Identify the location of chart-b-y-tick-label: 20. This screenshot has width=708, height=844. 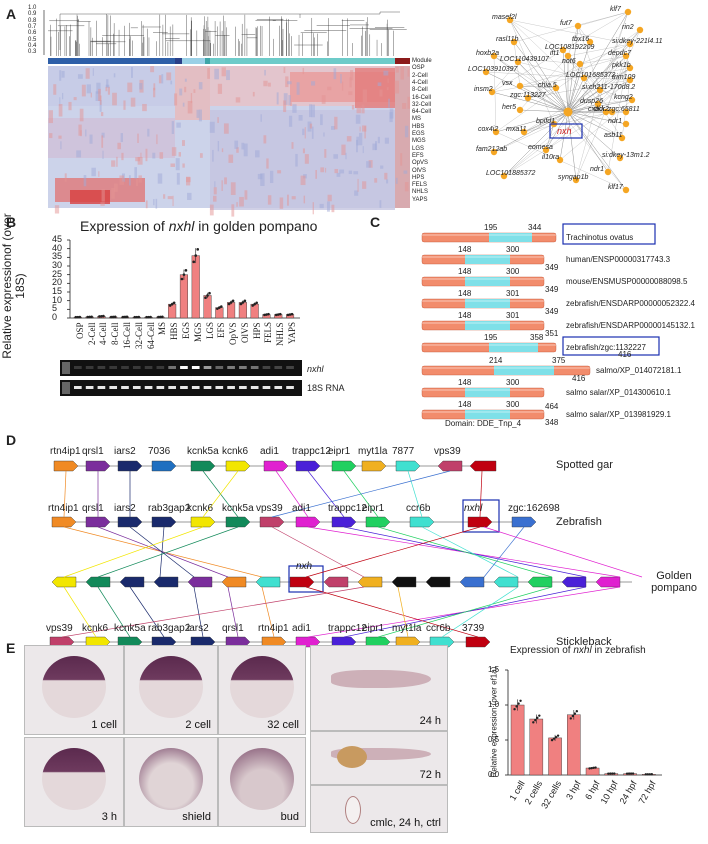
(57, 282).